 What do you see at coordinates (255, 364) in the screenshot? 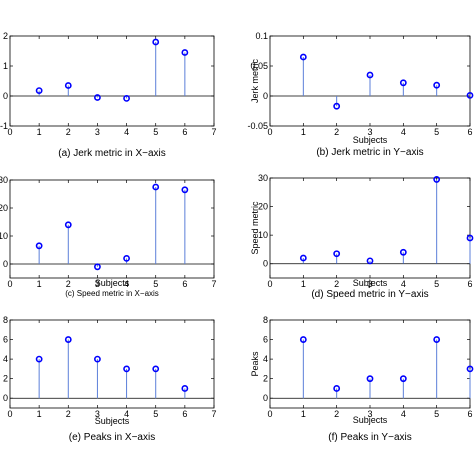
I see `y-axis-label: Peaks` at bounding box center [255, 364].